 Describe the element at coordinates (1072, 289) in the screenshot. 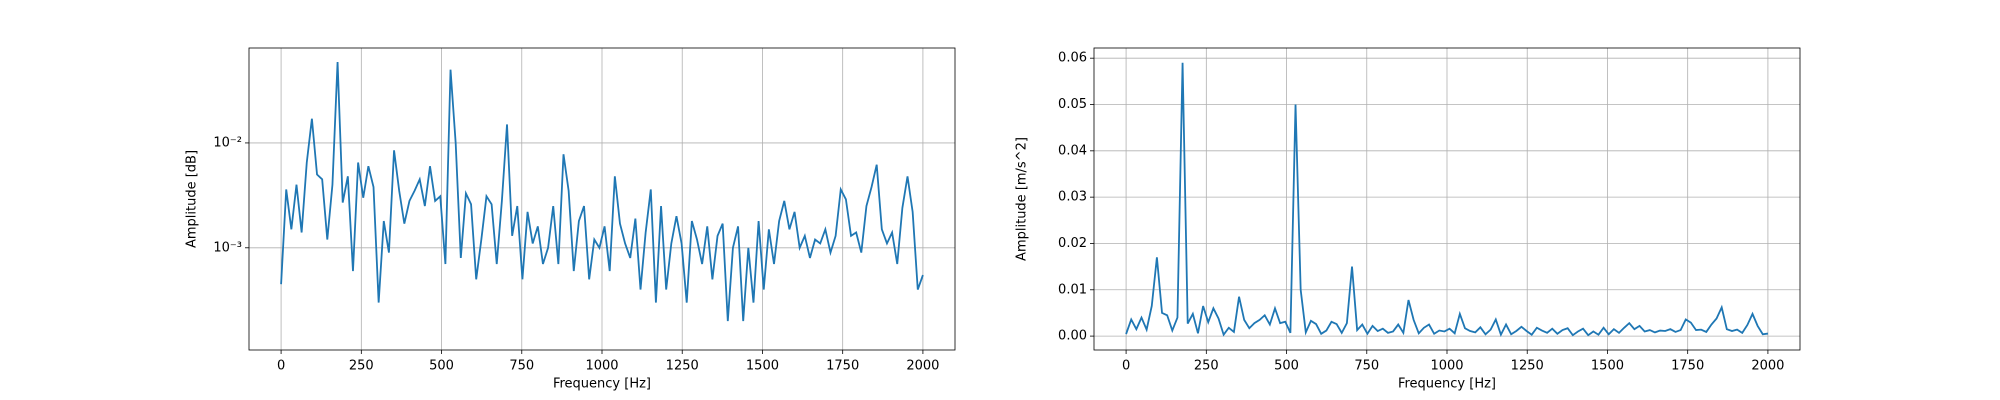

I see `y-tick-label: 0.01` at that location.